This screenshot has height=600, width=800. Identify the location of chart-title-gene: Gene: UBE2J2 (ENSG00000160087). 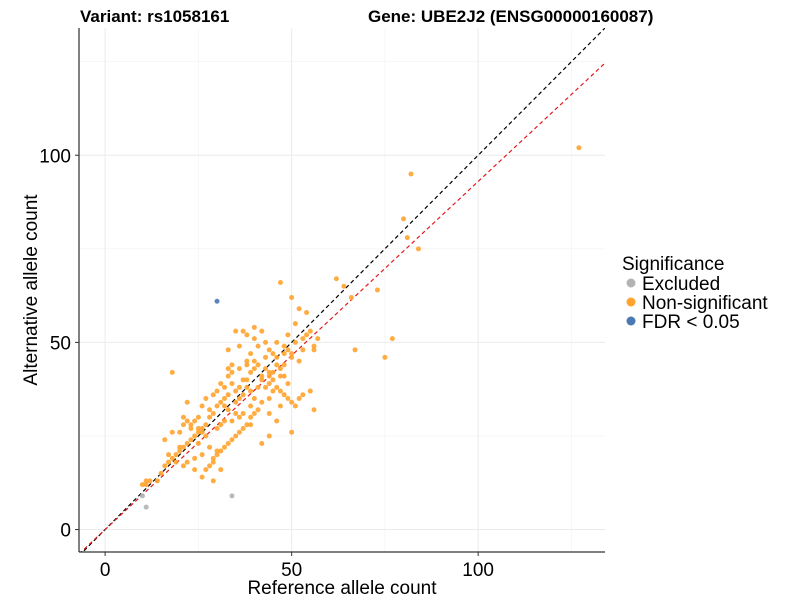
(510, 16).